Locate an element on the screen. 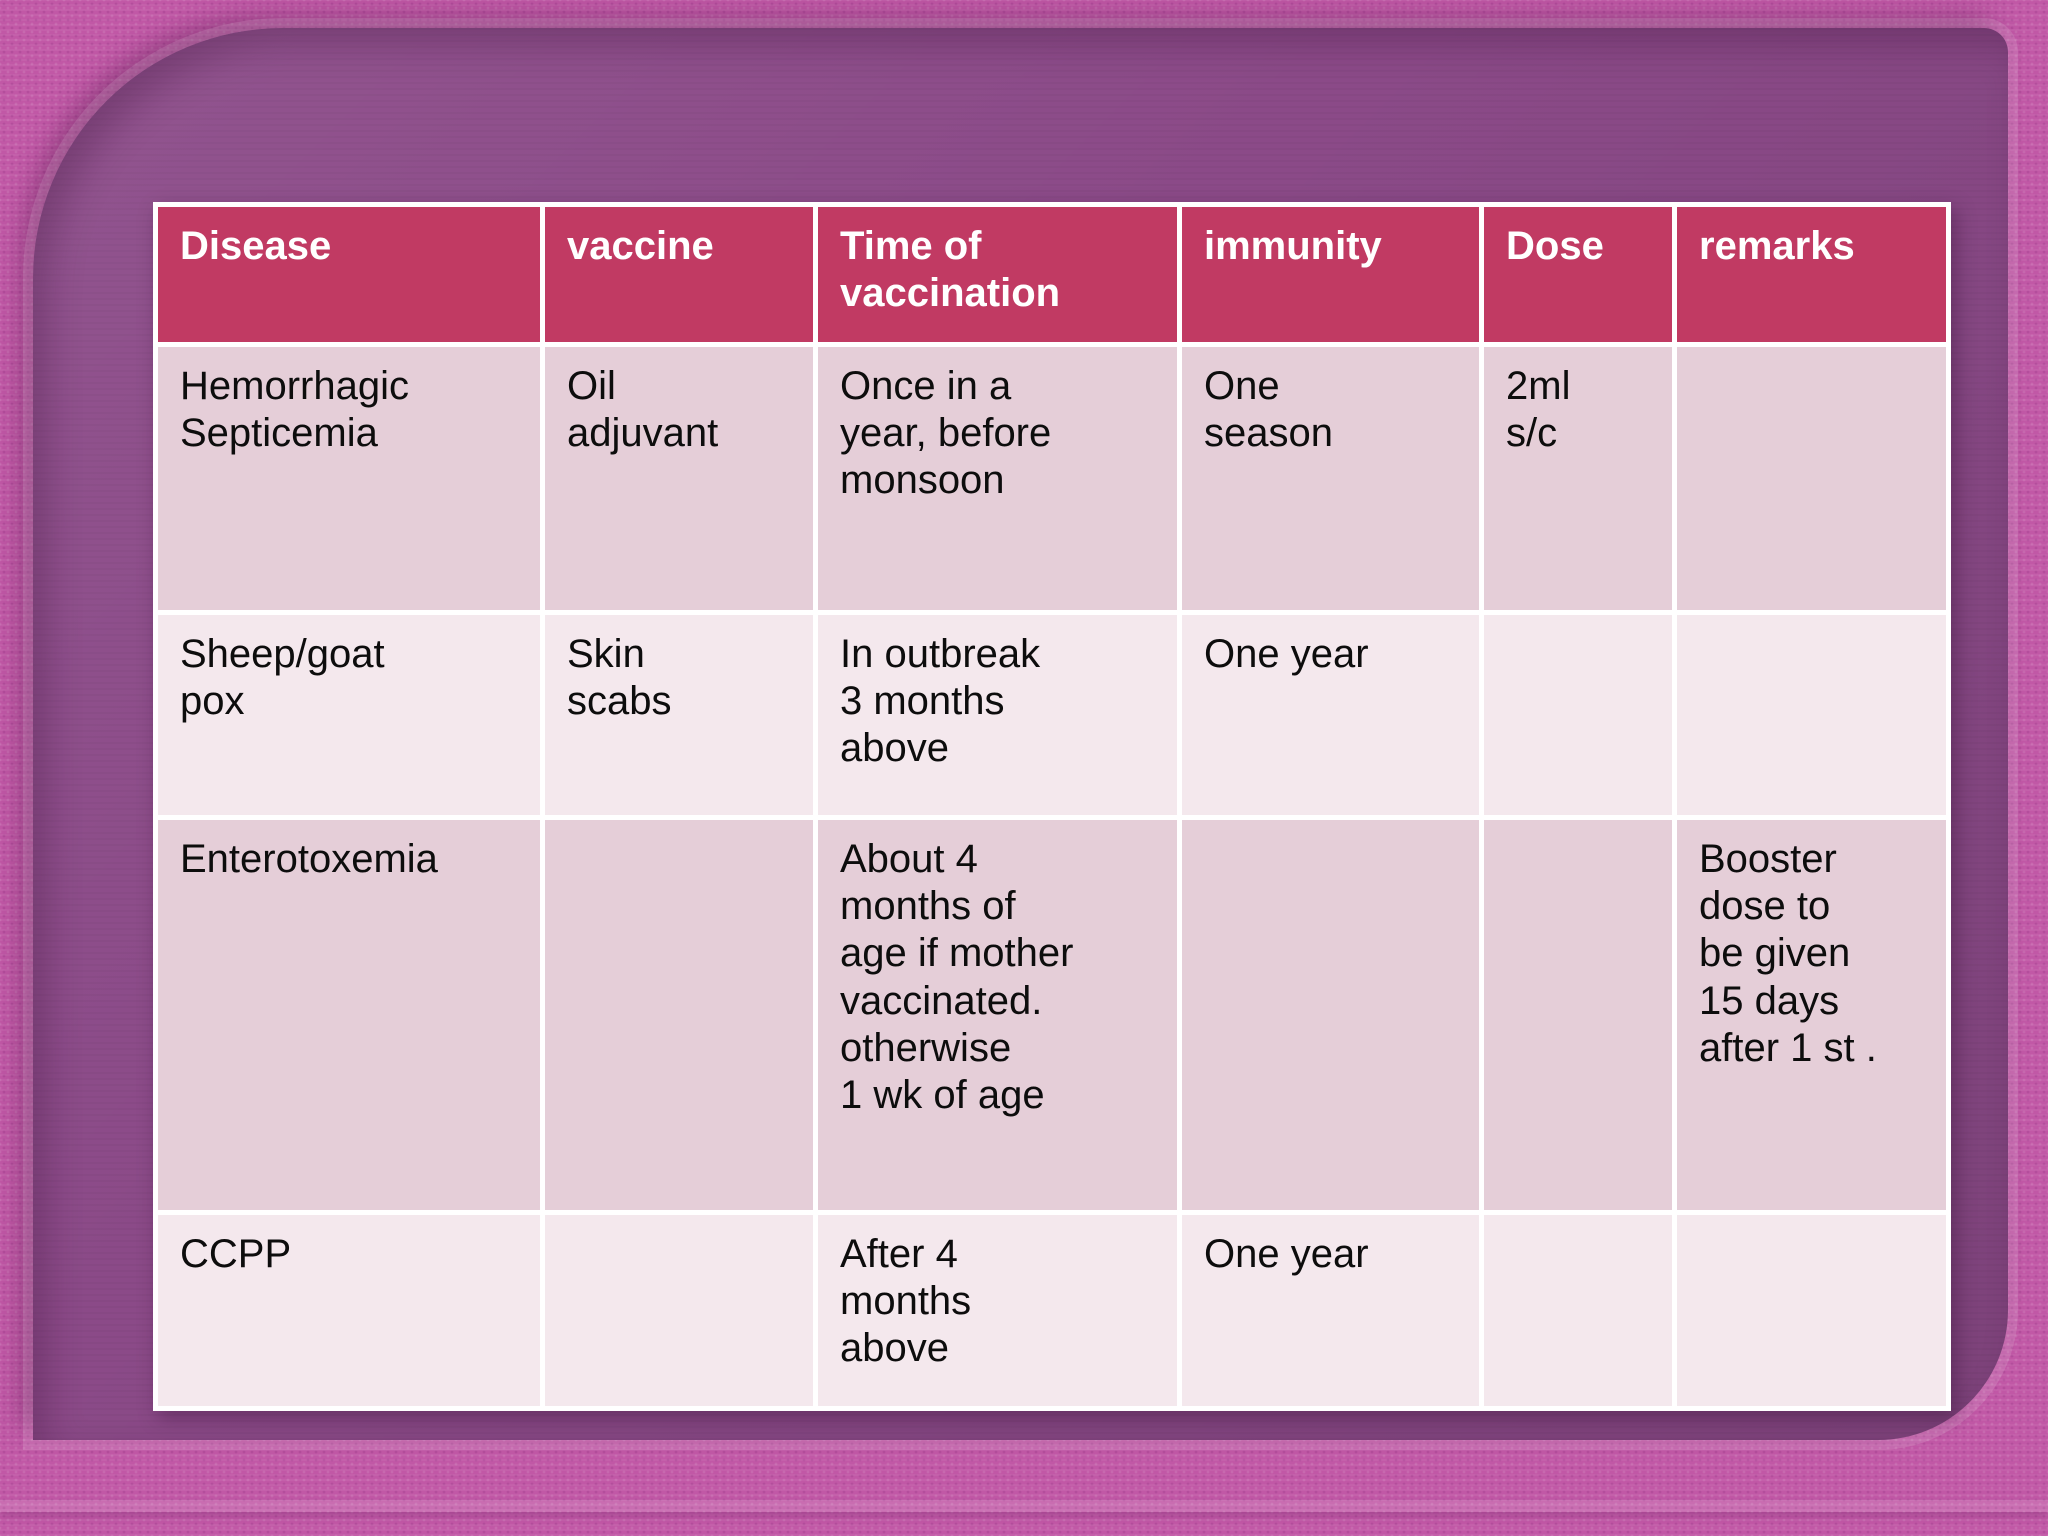  table-row: CCPP After 4 months above One year is located at coordinates (1052, 1310).